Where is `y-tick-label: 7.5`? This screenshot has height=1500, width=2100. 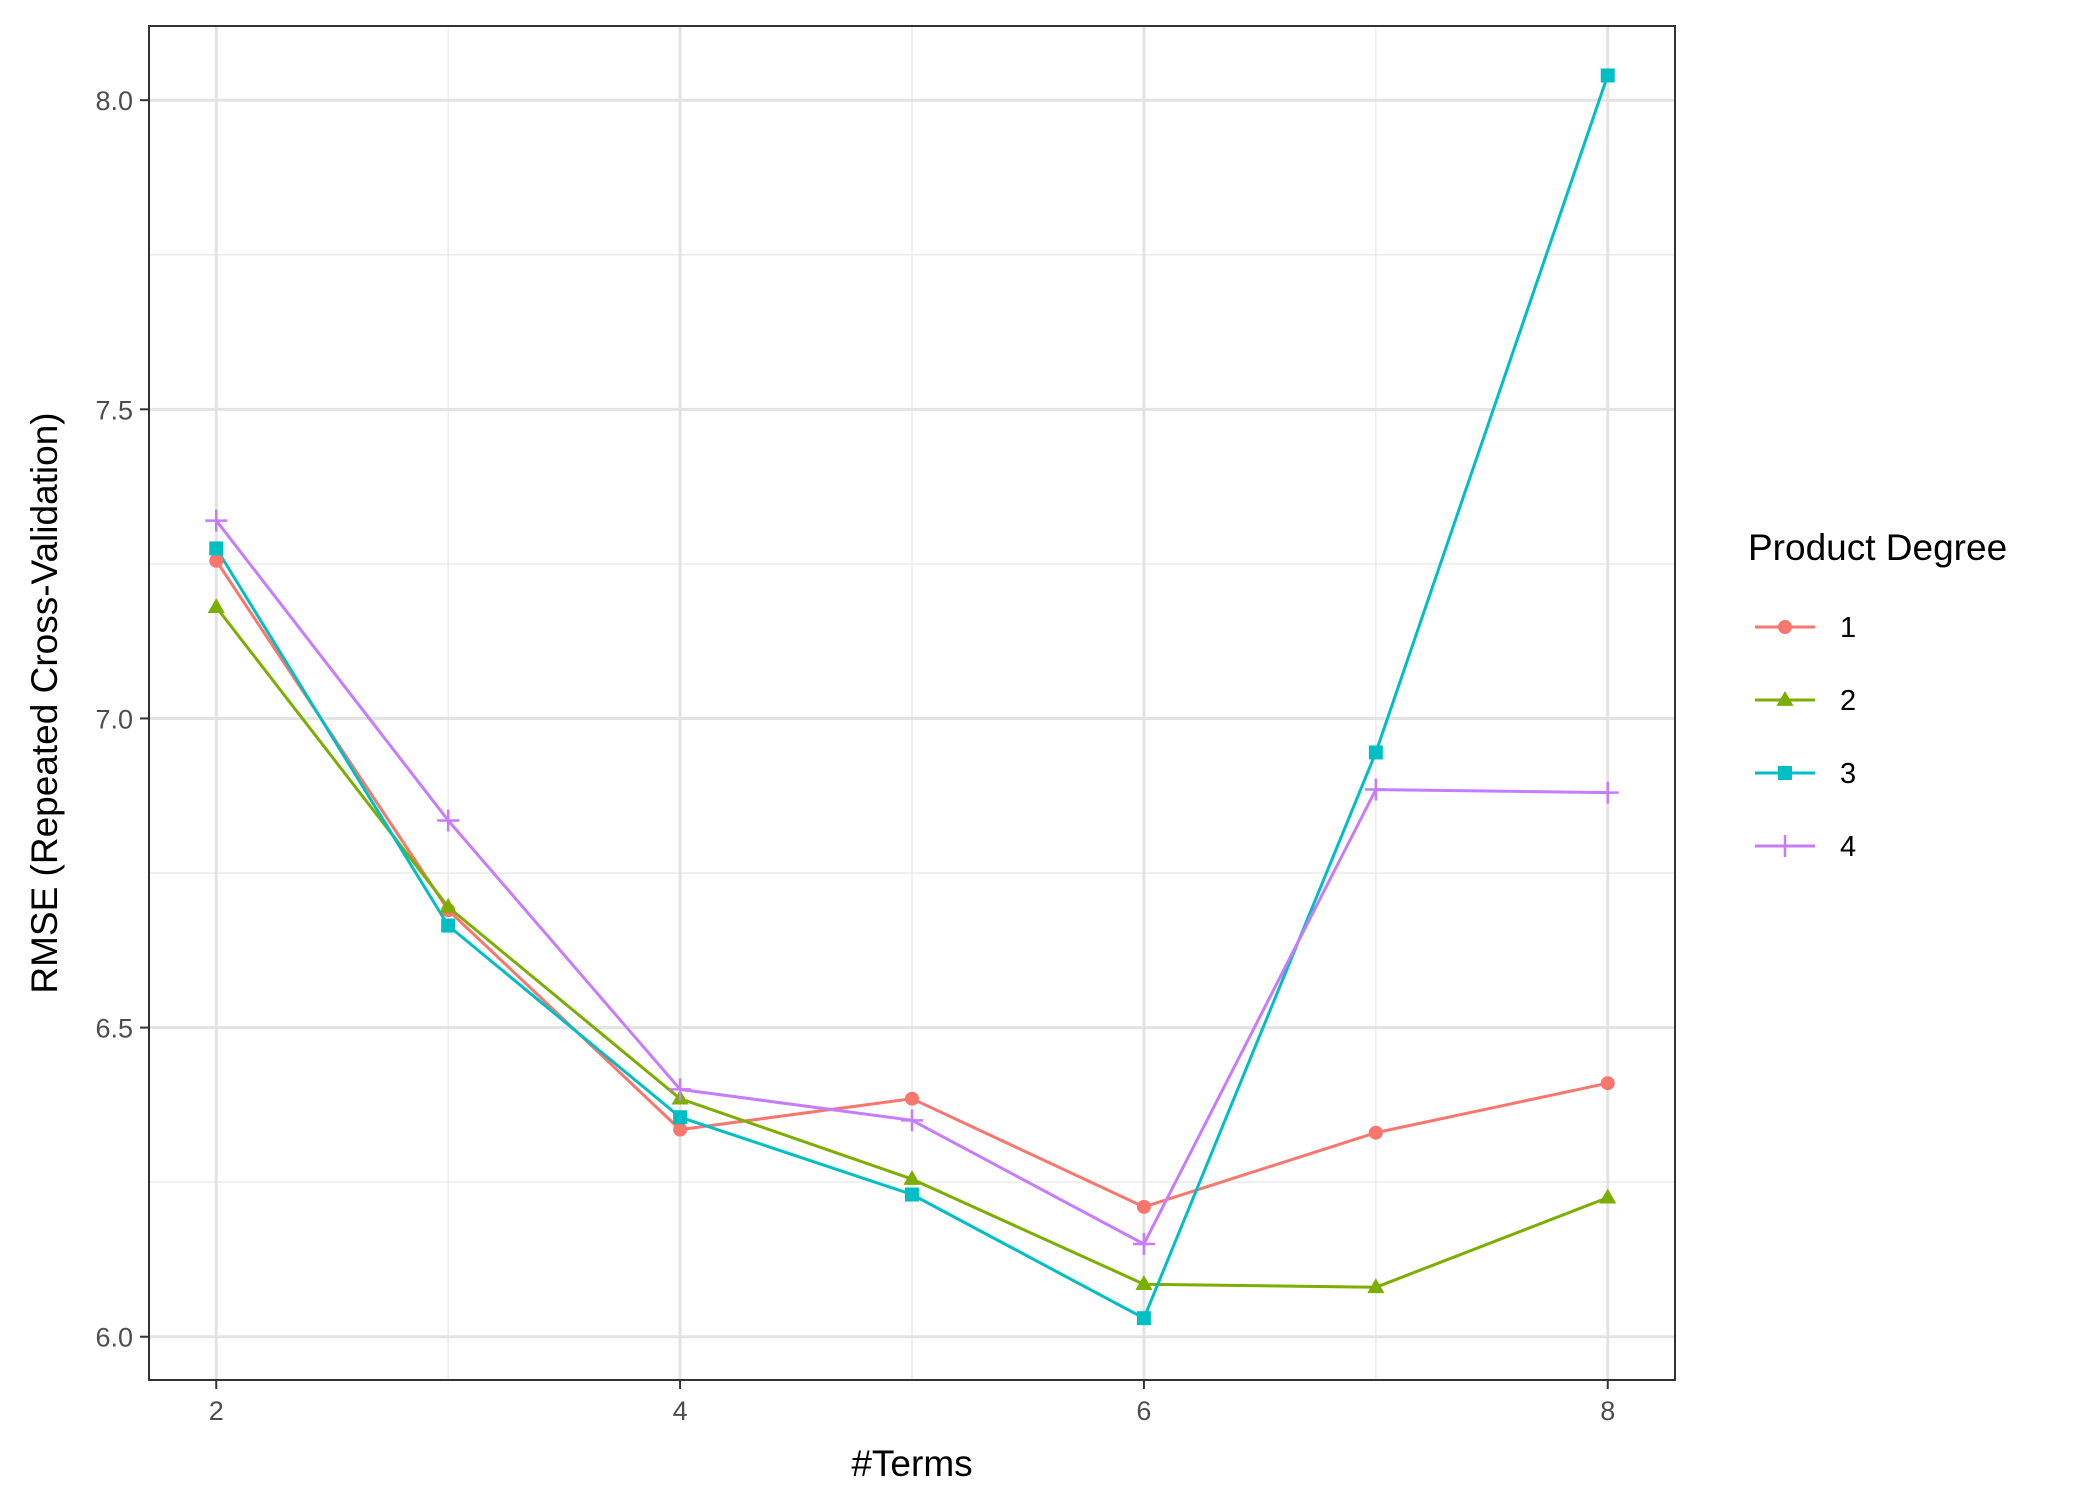 y-tick-label: 7.5 is located at coordinates (114, 410).